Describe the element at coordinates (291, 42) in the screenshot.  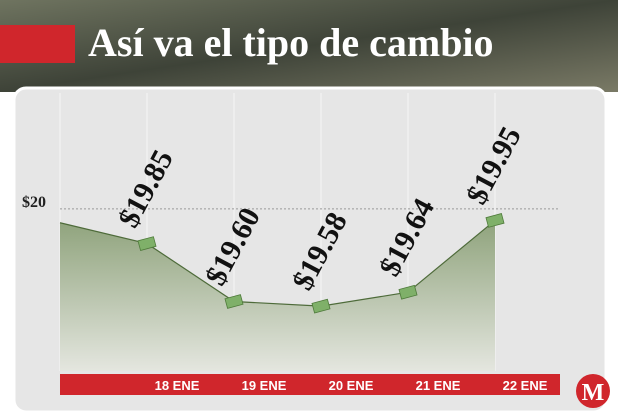
I see `chart-title: Así va el tipo de cambio` at that location.